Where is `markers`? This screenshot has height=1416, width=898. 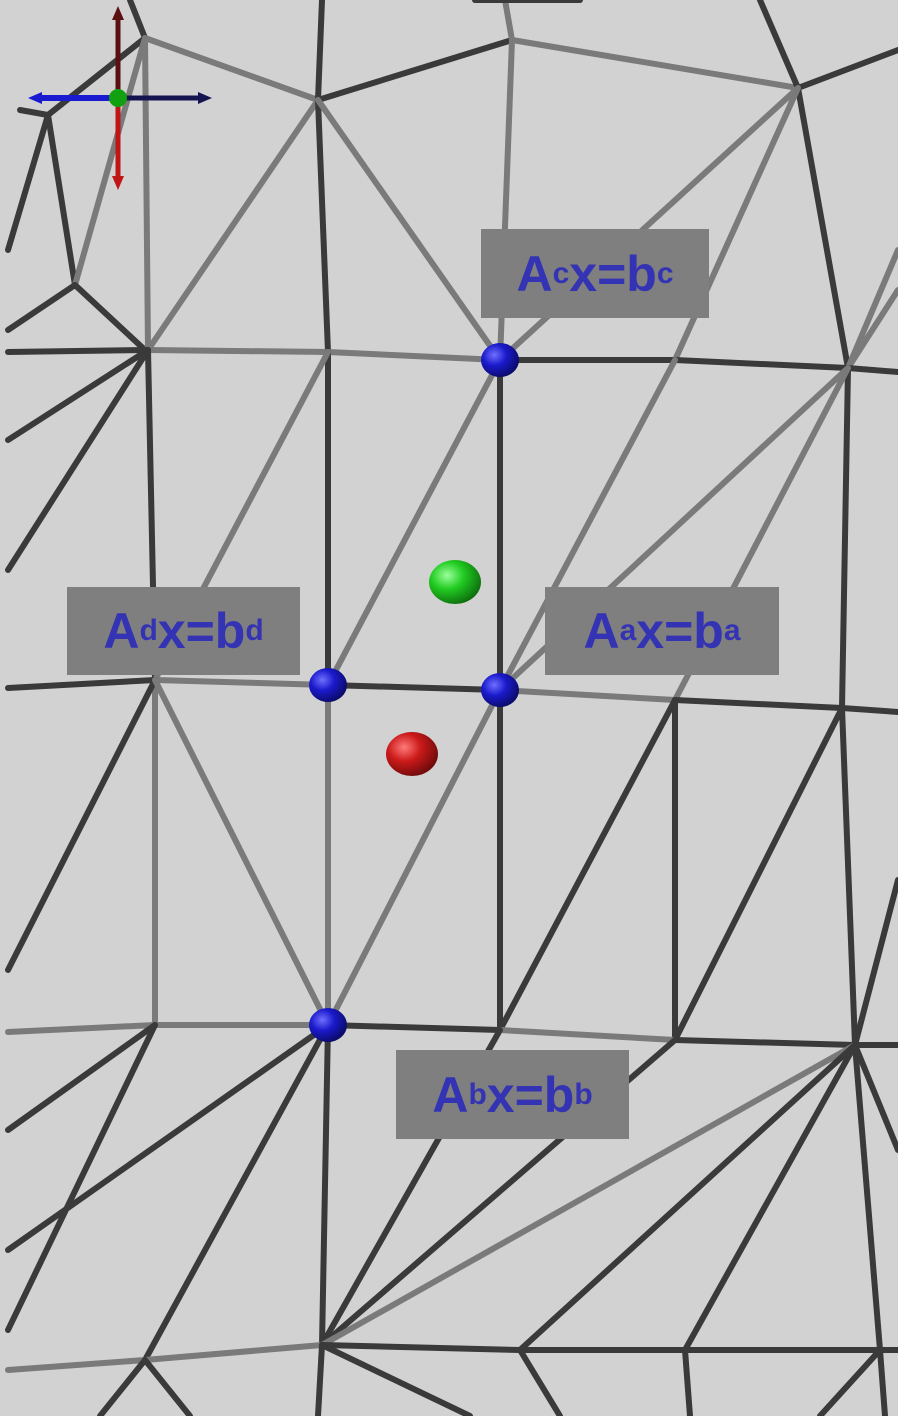
markers is located at coordinates (414, 692).